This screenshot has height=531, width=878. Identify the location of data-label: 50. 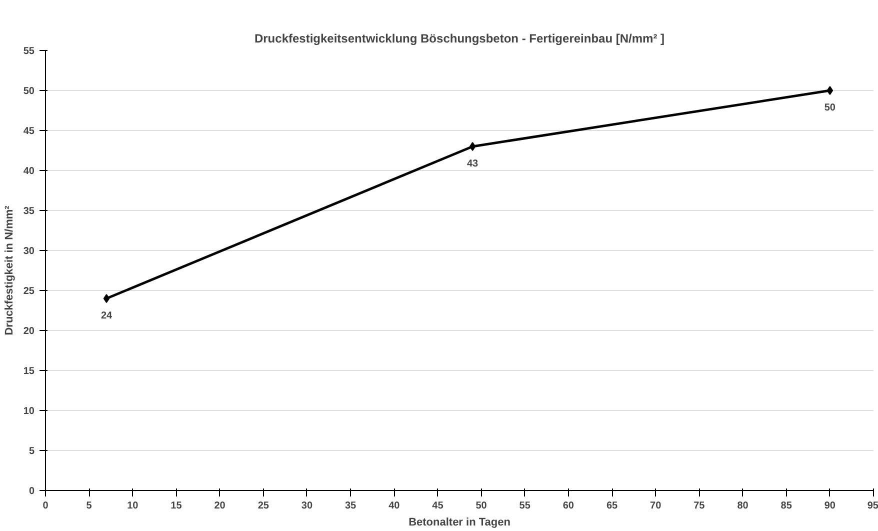
(830, 108).